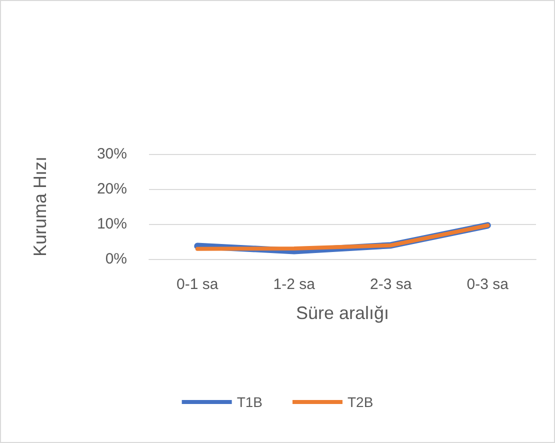 The width and height of the screenshot is (555, 443). What do you see at coordinates (391, 284) in the screenshot?
I see `x-tick-label: 2-3 sa` at bounding box center [391, 284].